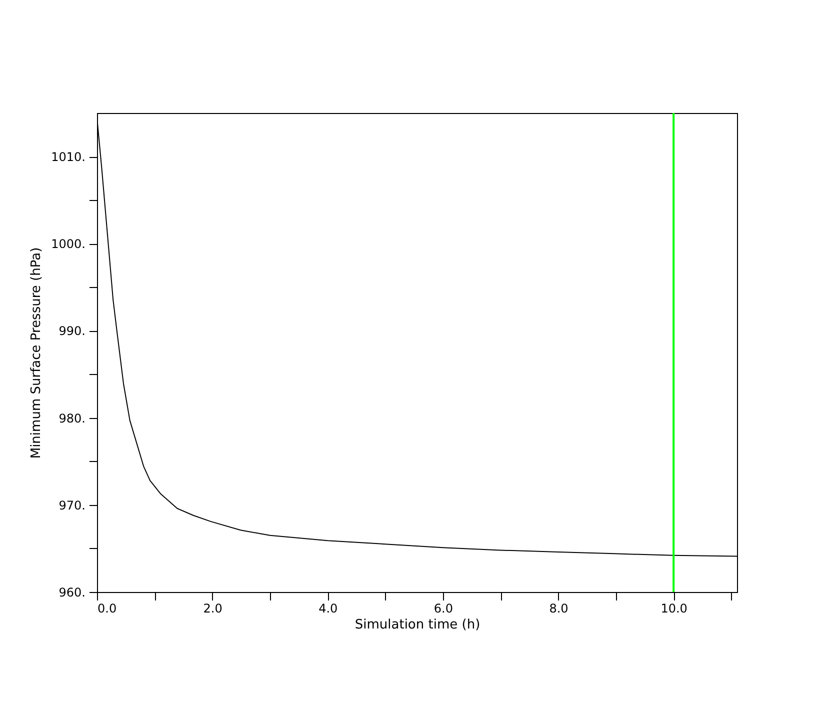 Image resolution: width=819 pixels, height=706 pixels. I want to click on y-tick-label: 970., so click(72, 505).